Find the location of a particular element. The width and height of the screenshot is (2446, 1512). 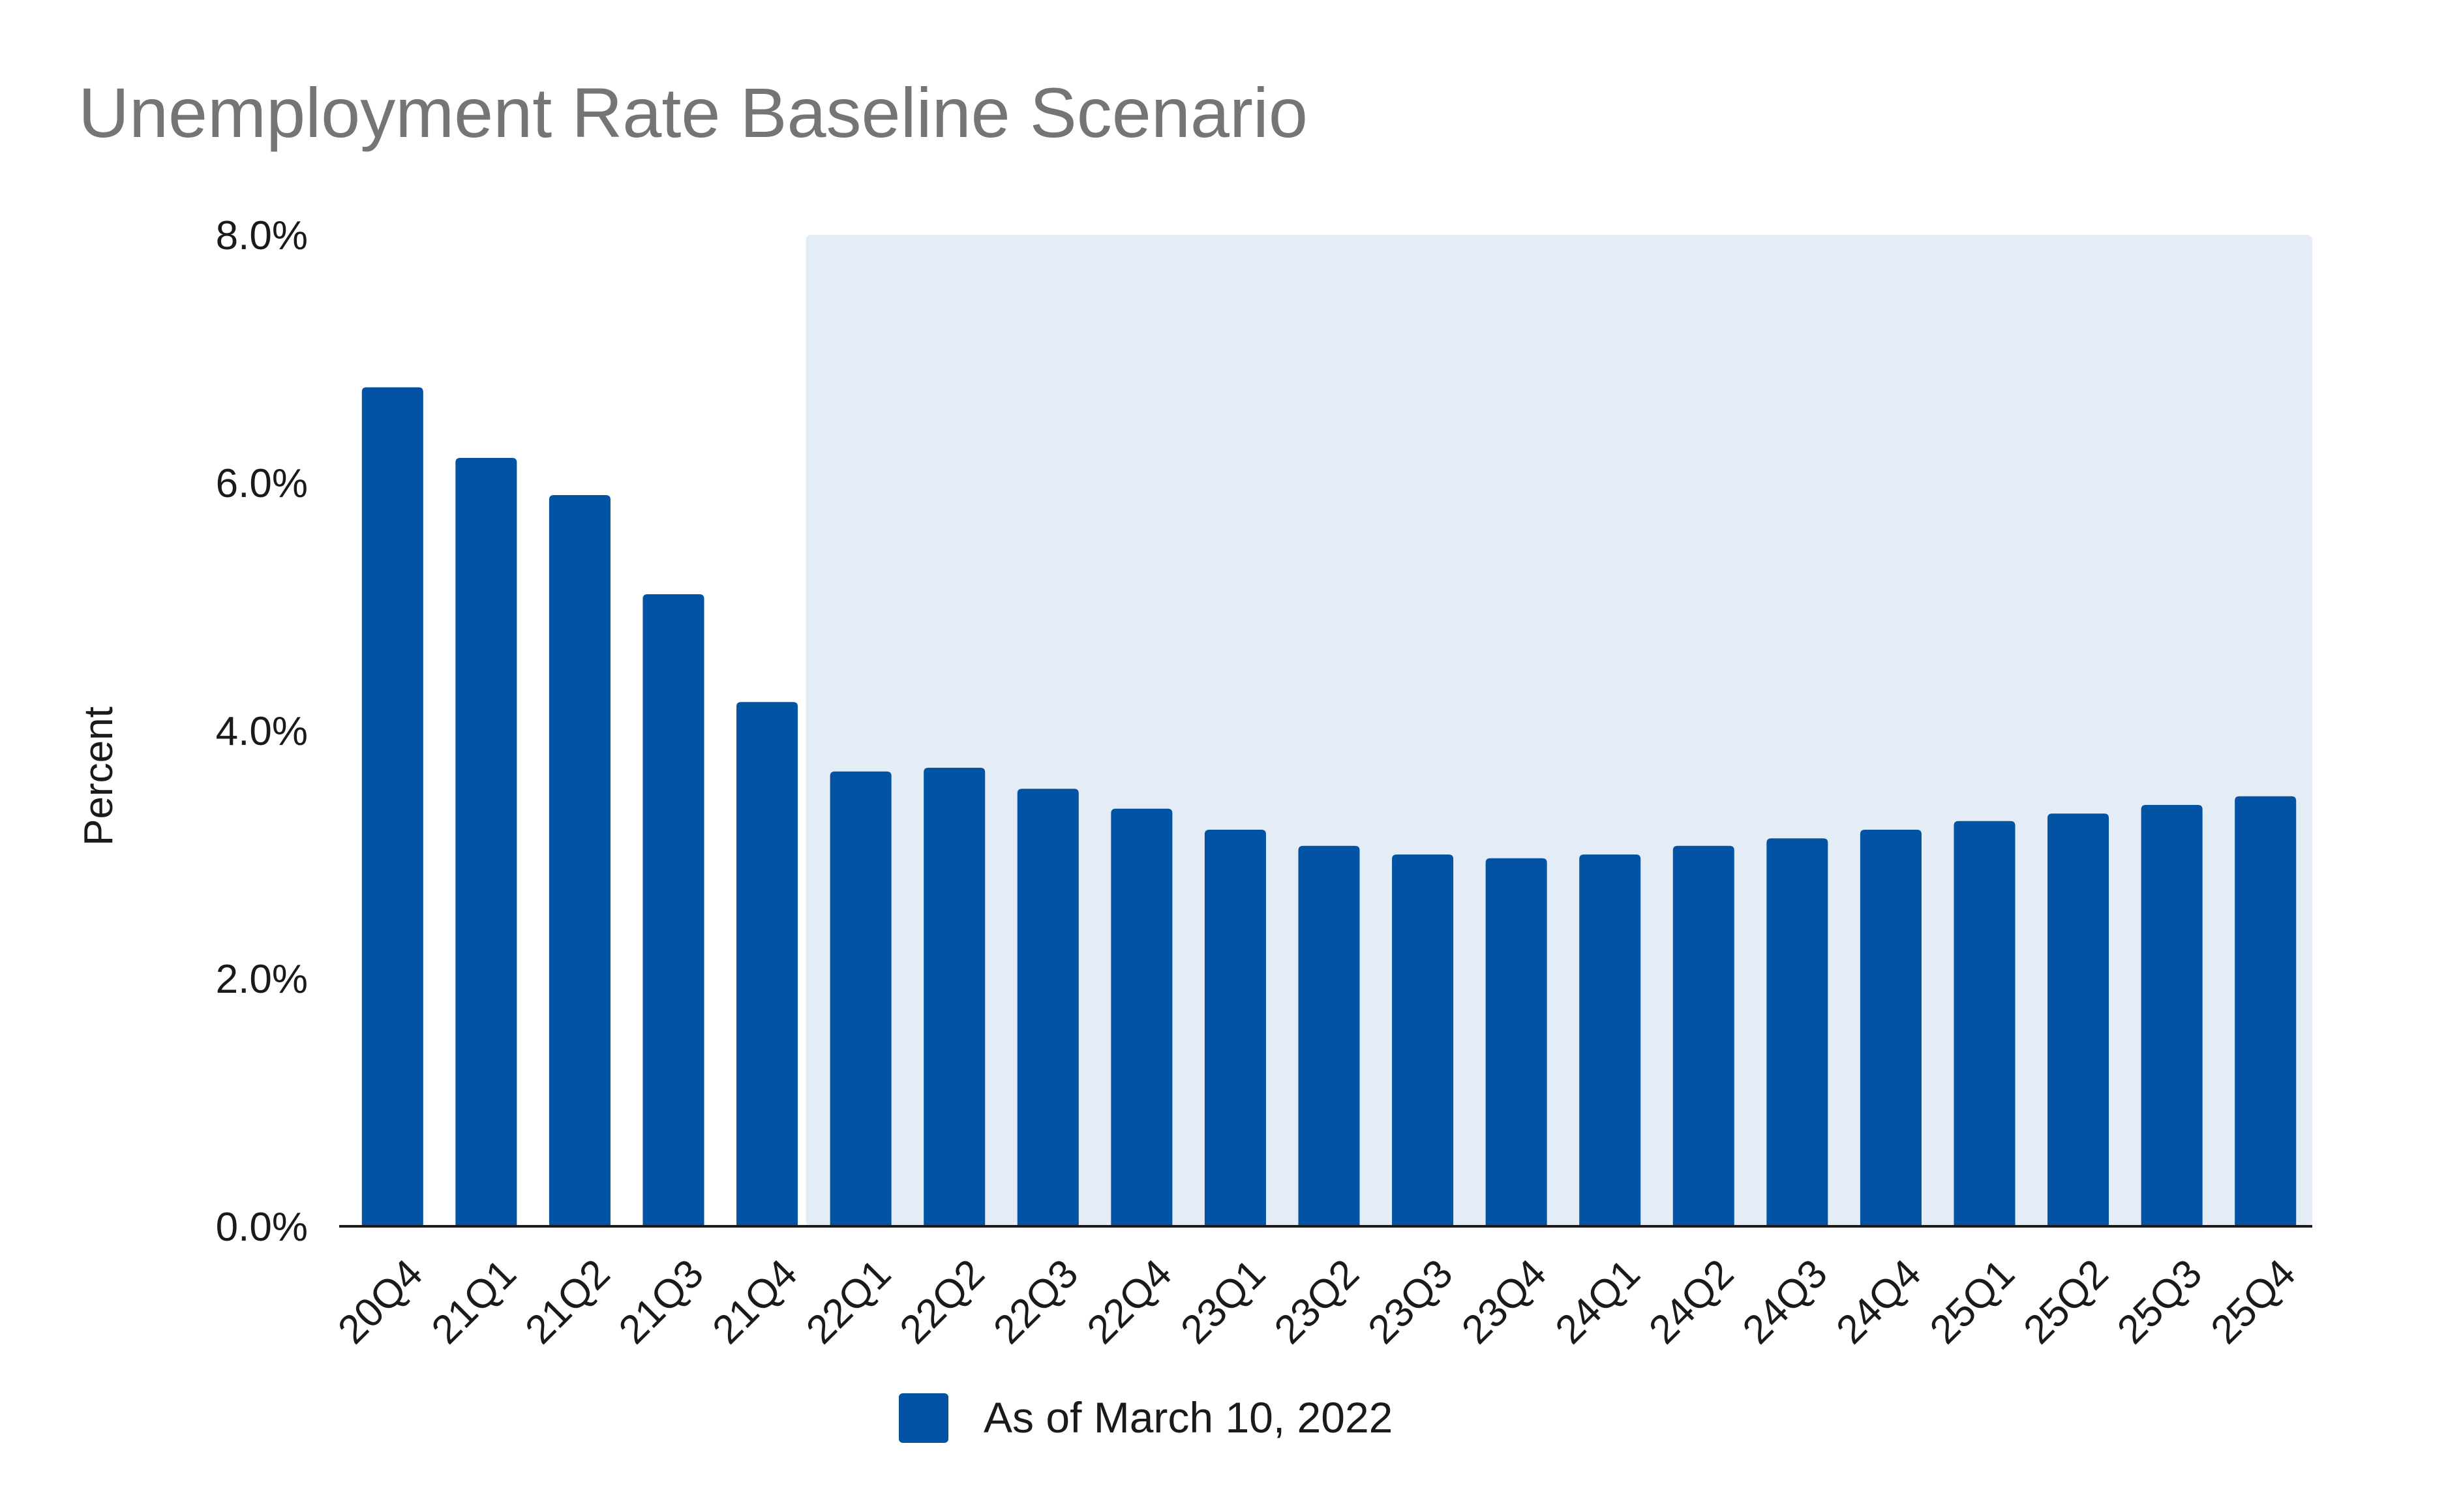

chart-title: Unemployment Rate Baseline Scenario is located at coordinates (693, 112).